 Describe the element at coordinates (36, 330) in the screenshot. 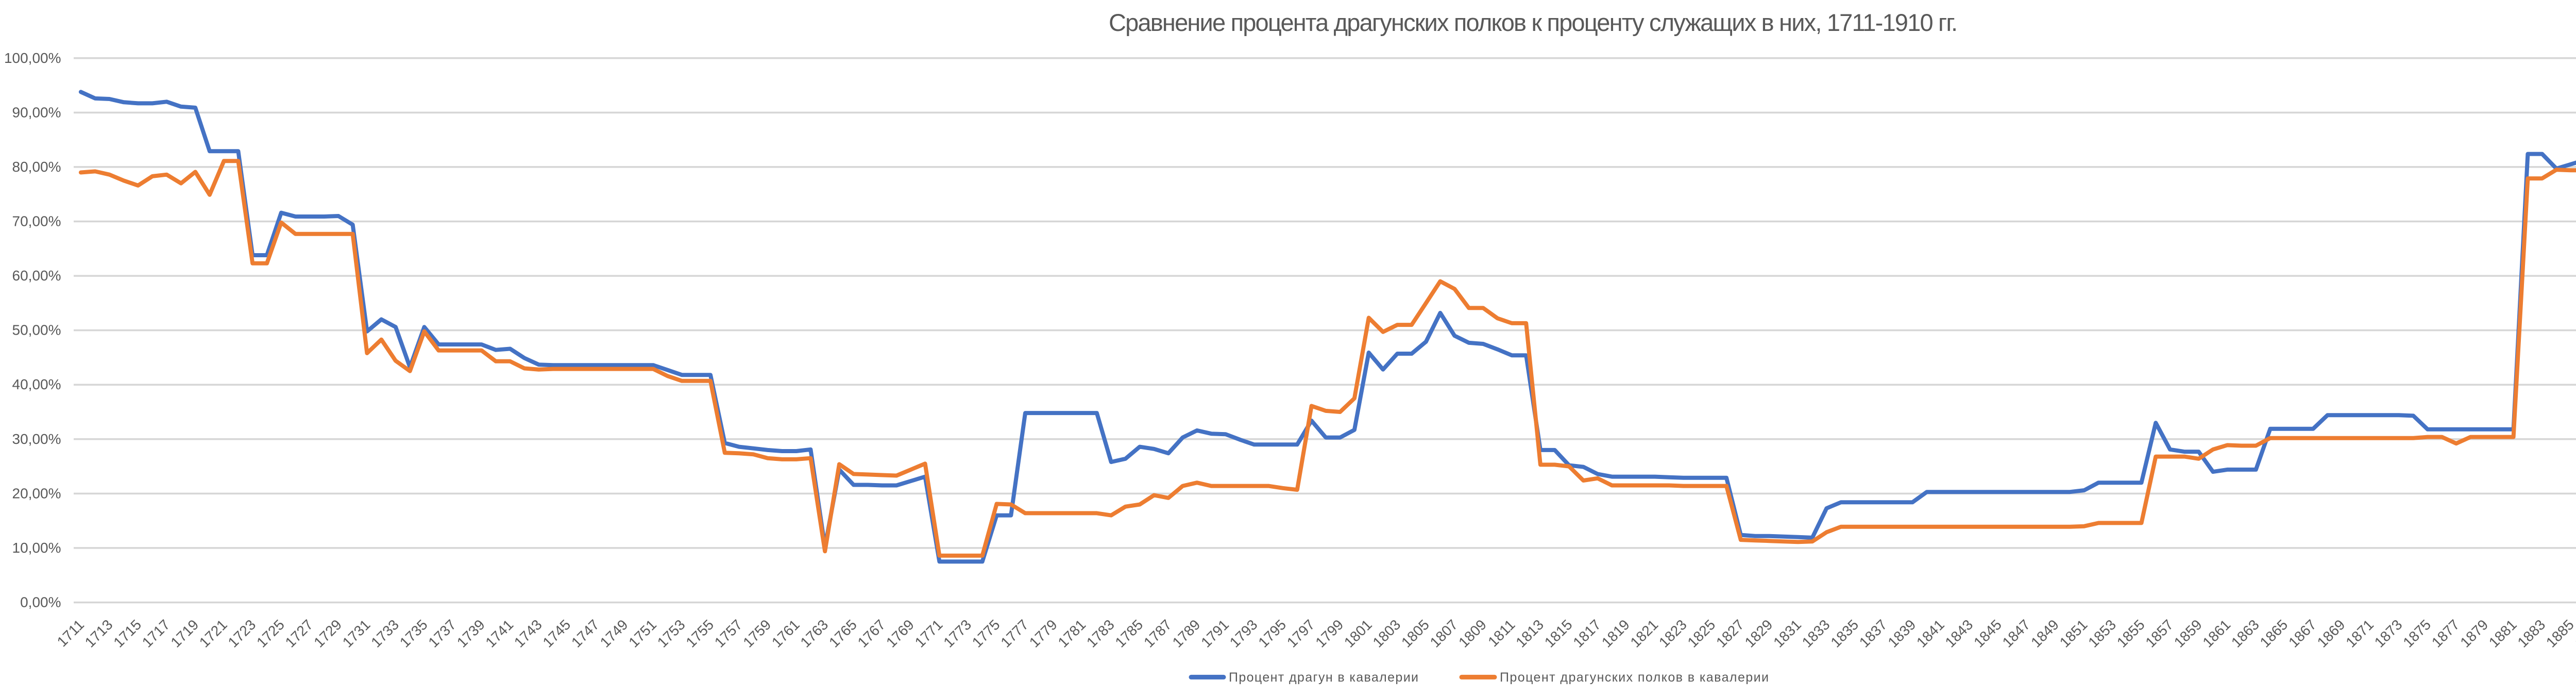

I see `svg-text: 50,00%` at that location.